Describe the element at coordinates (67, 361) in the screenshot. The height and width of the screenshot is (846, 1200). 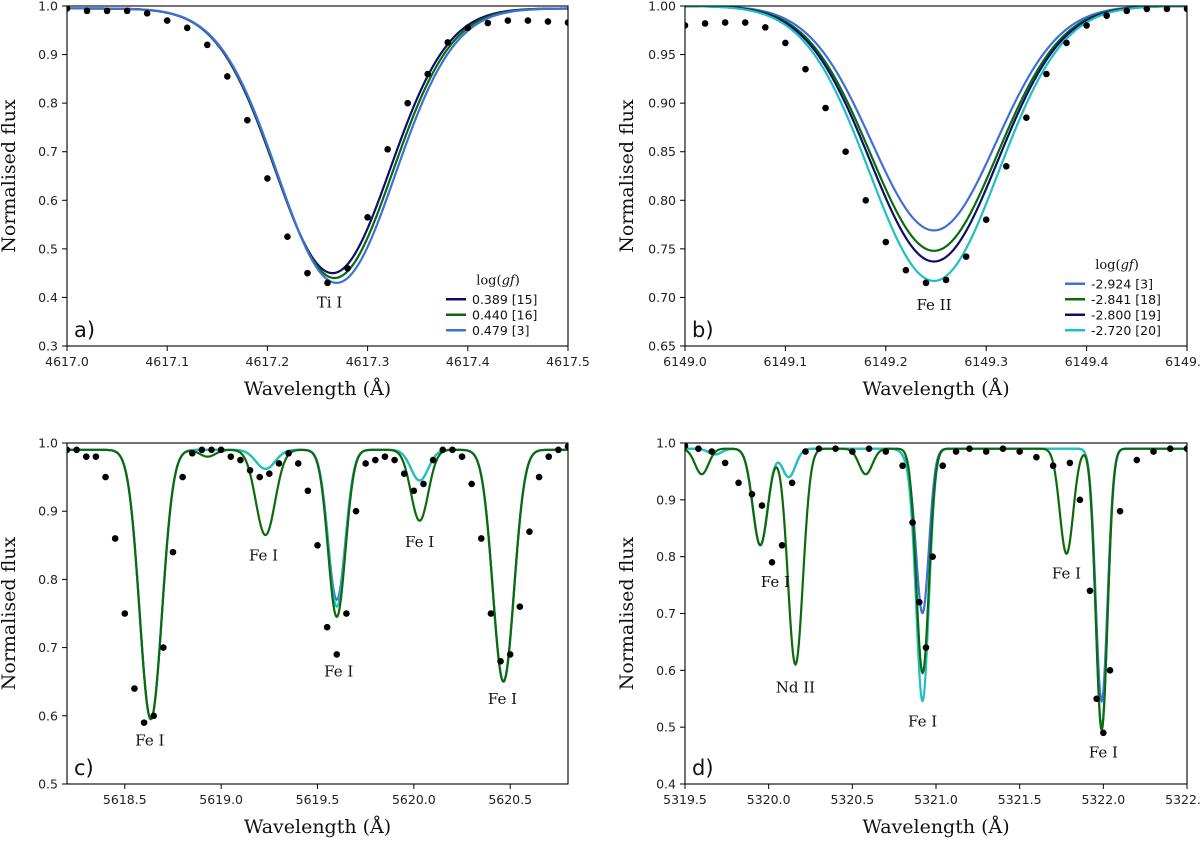
I see `x-tick-label: 4617.0` at that location.